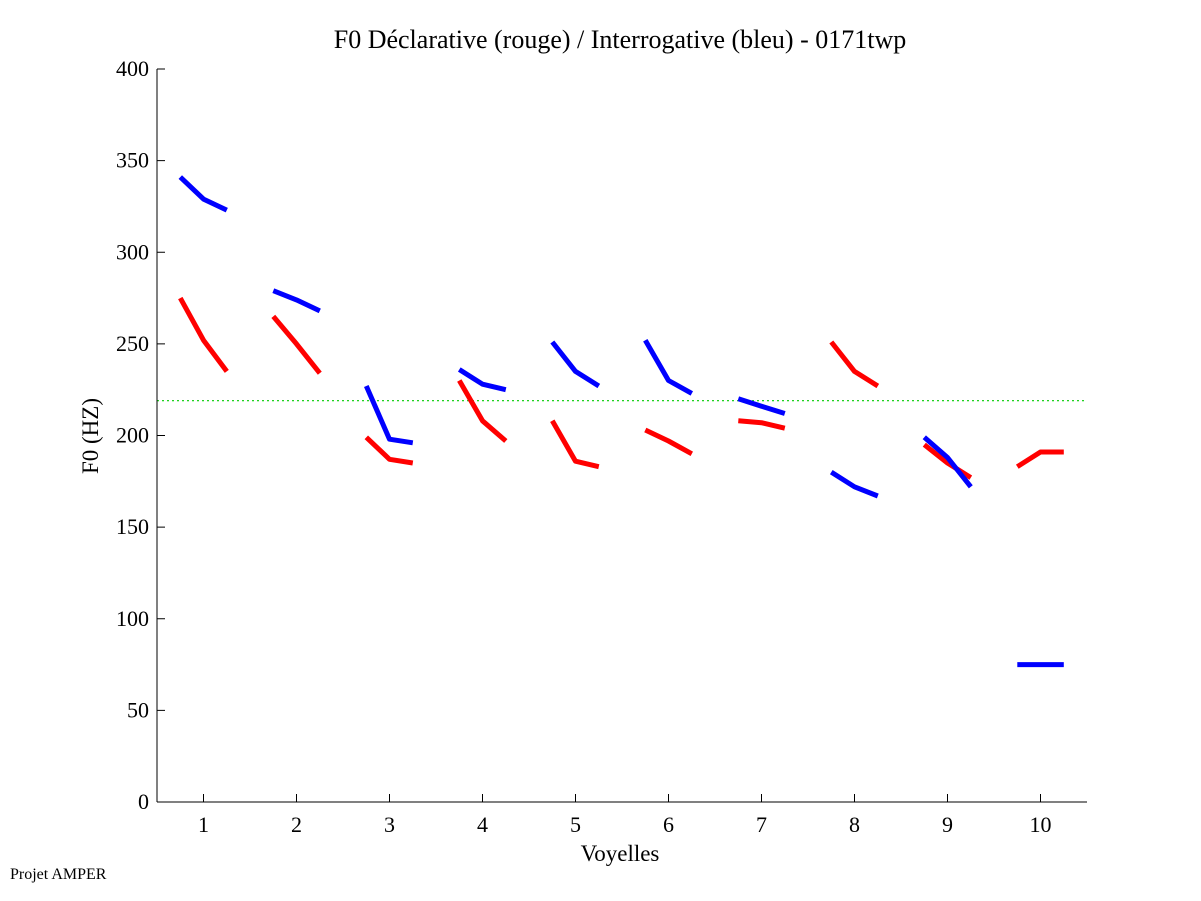 This screenshot has height=901, width=1201. I want to click on y-tick-label: 250, so click(132, 343).